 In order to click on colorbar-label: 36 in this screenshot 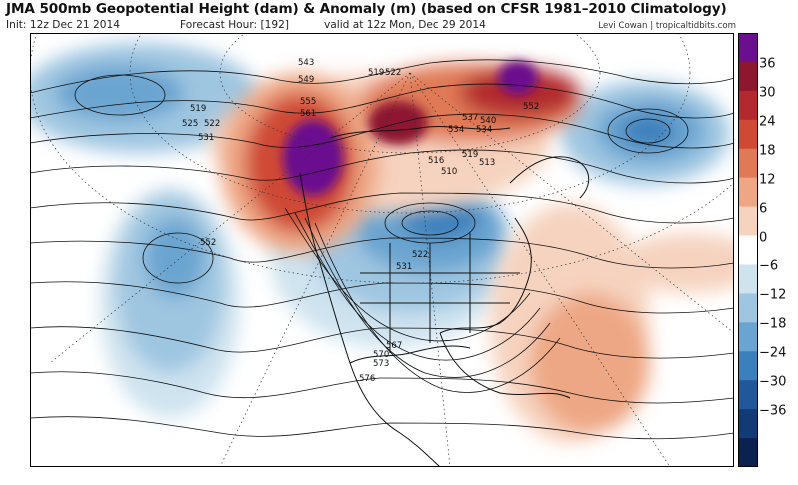, I will do `click(767, 64)`.